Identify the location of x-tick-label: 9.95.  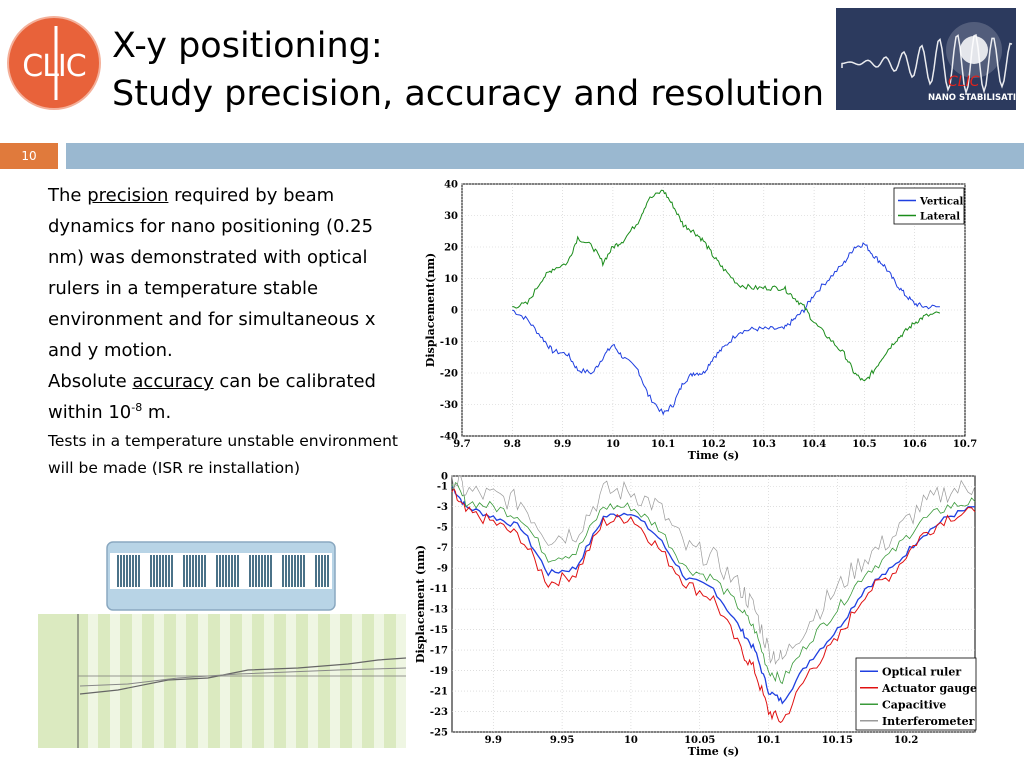
(562, 740).